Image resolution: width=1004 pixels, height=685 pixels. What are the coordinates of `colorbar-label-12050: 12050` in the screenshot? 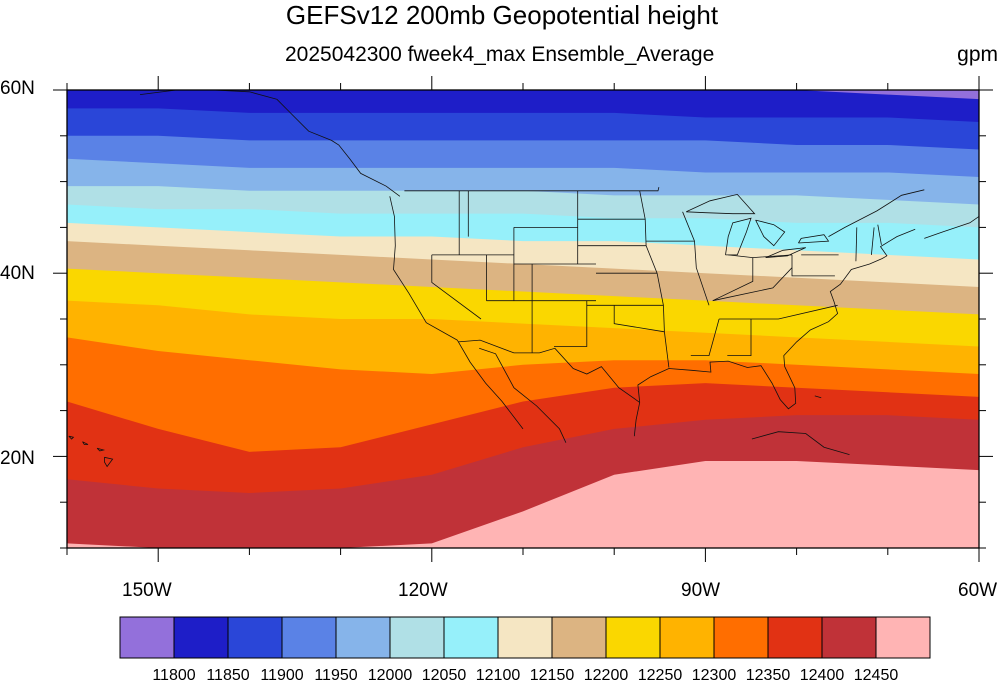 It's located at (444, 675).